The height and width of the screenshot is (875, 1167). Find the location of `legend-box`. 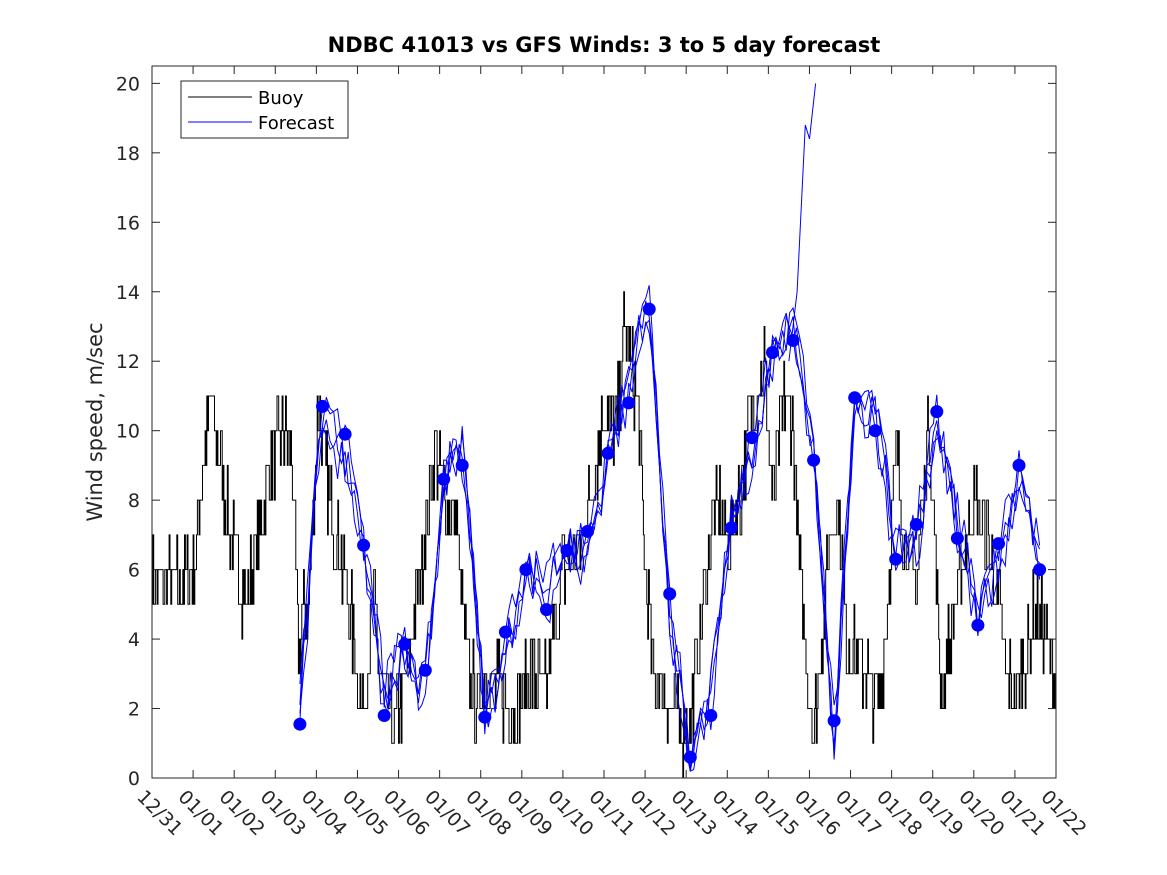

legend-box is located at coordinates (264, 109).